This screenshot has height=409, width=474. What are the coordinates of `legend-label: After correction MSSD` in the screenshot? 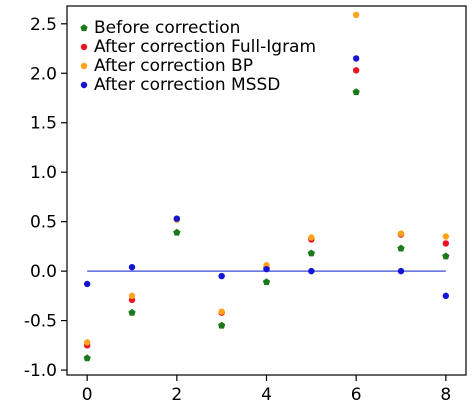 It's located at (187, 85).